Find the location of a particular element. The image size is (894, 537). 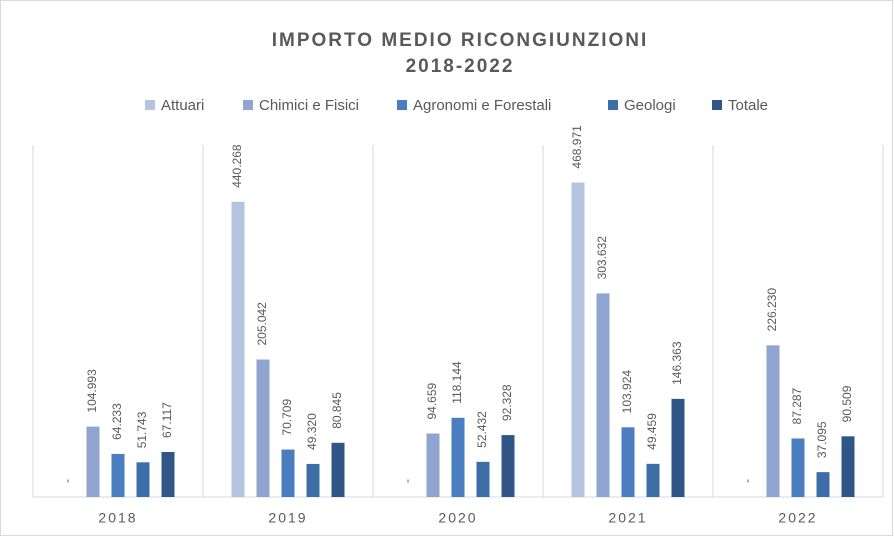

data-label: 52.432 is located at coordinates (482, 429).